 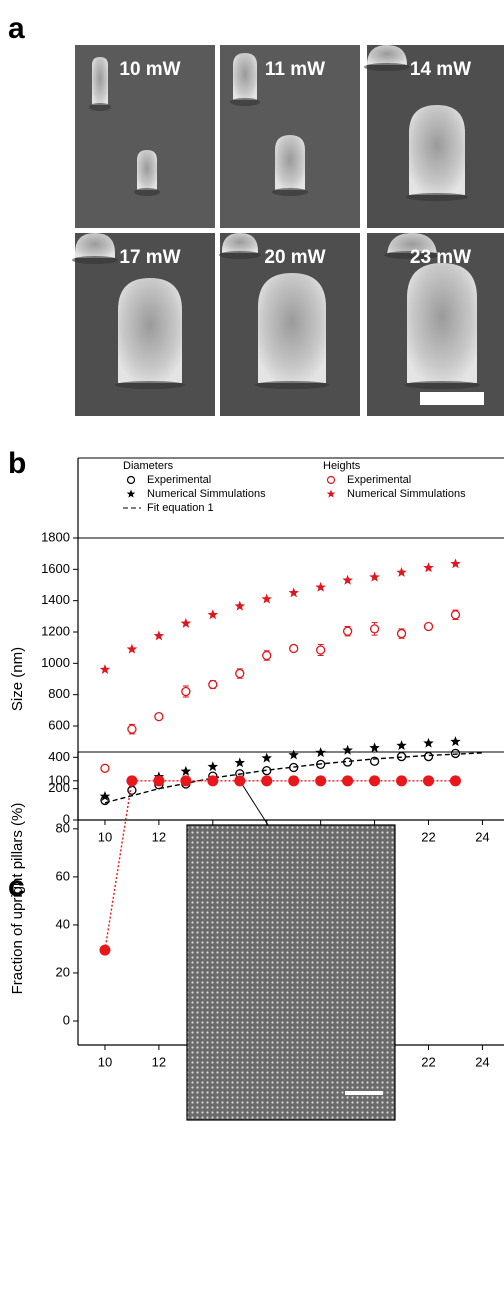 I want to click on sem-image: 11 mW, so click(x=290, y=136).